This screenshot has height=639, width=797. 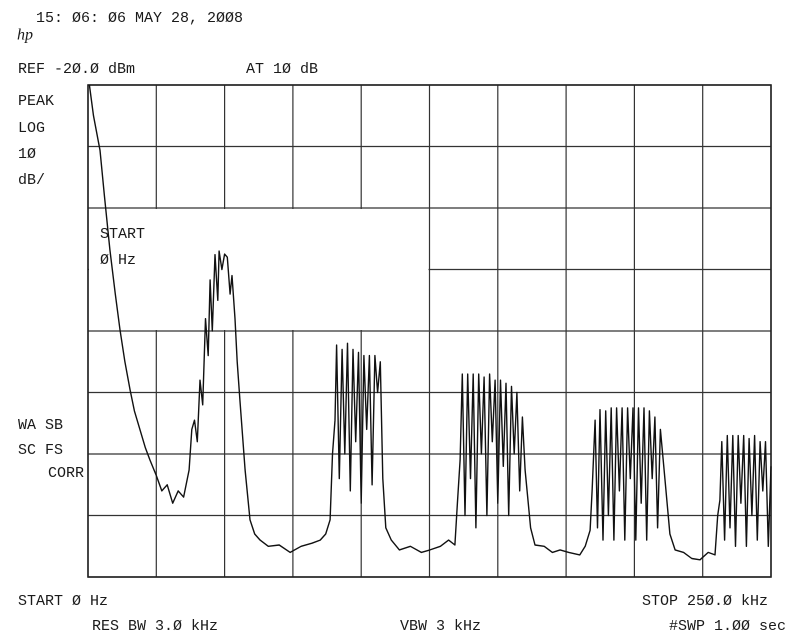 What do you see at coordinates (76, 69) in the screenshot?
I see `ref-level: REF -2Ø.Ø dBm` at bounding box center [76, 69].